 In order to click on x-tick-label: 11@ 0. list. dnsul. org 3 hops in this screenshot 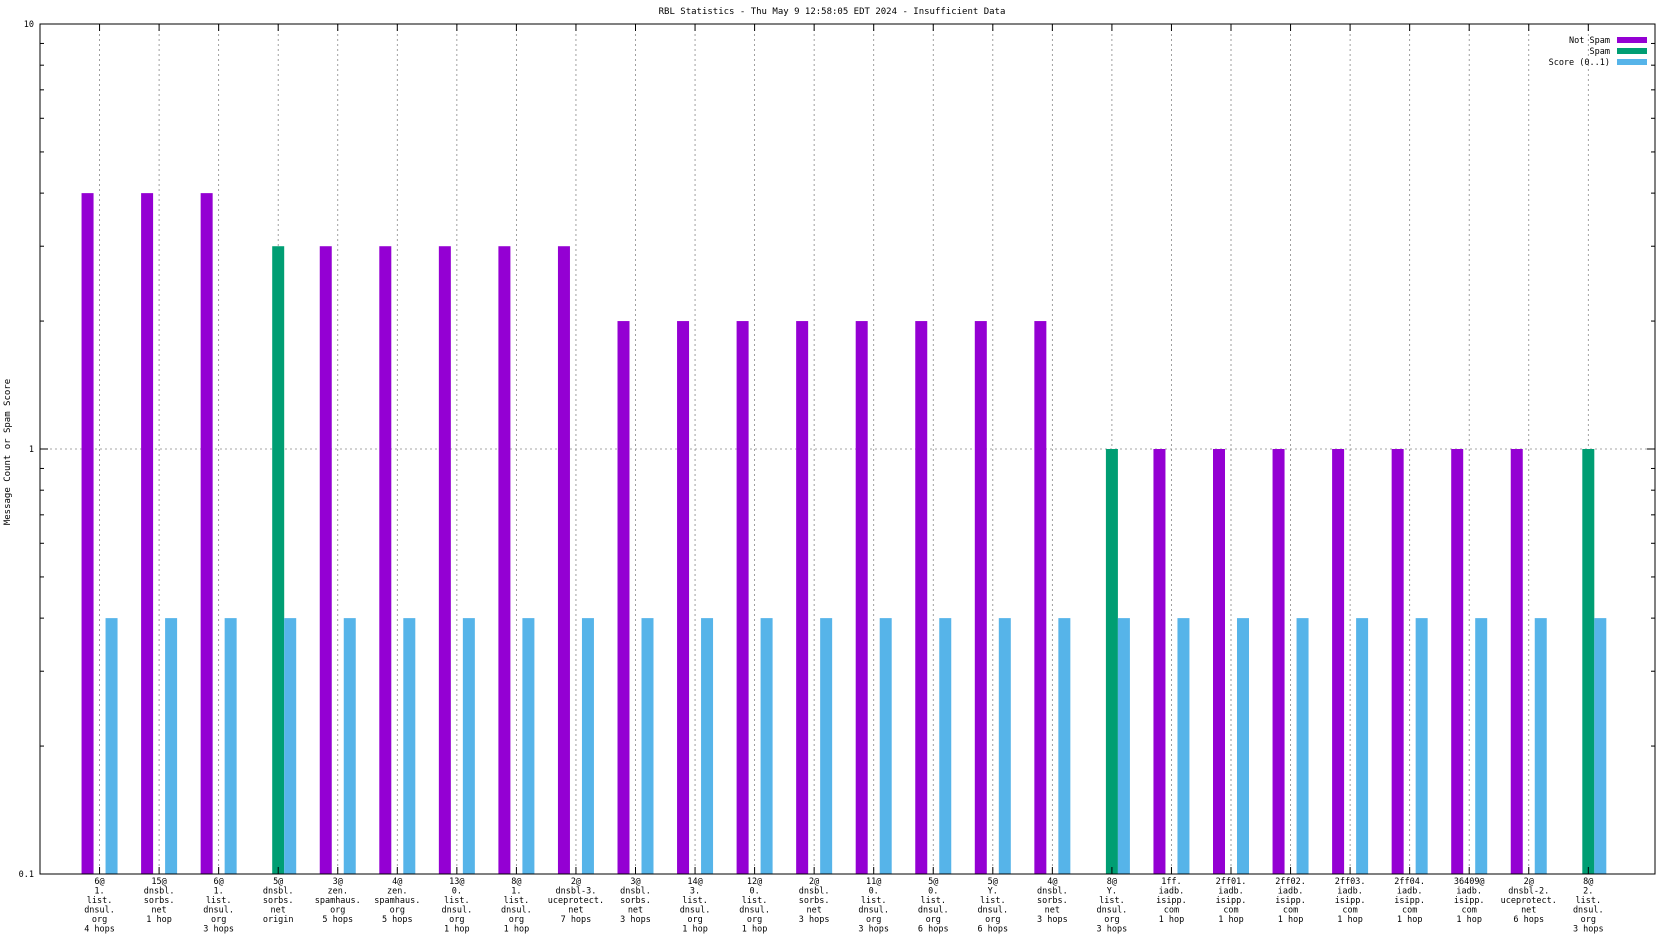, I will do `click(873, 906)`.